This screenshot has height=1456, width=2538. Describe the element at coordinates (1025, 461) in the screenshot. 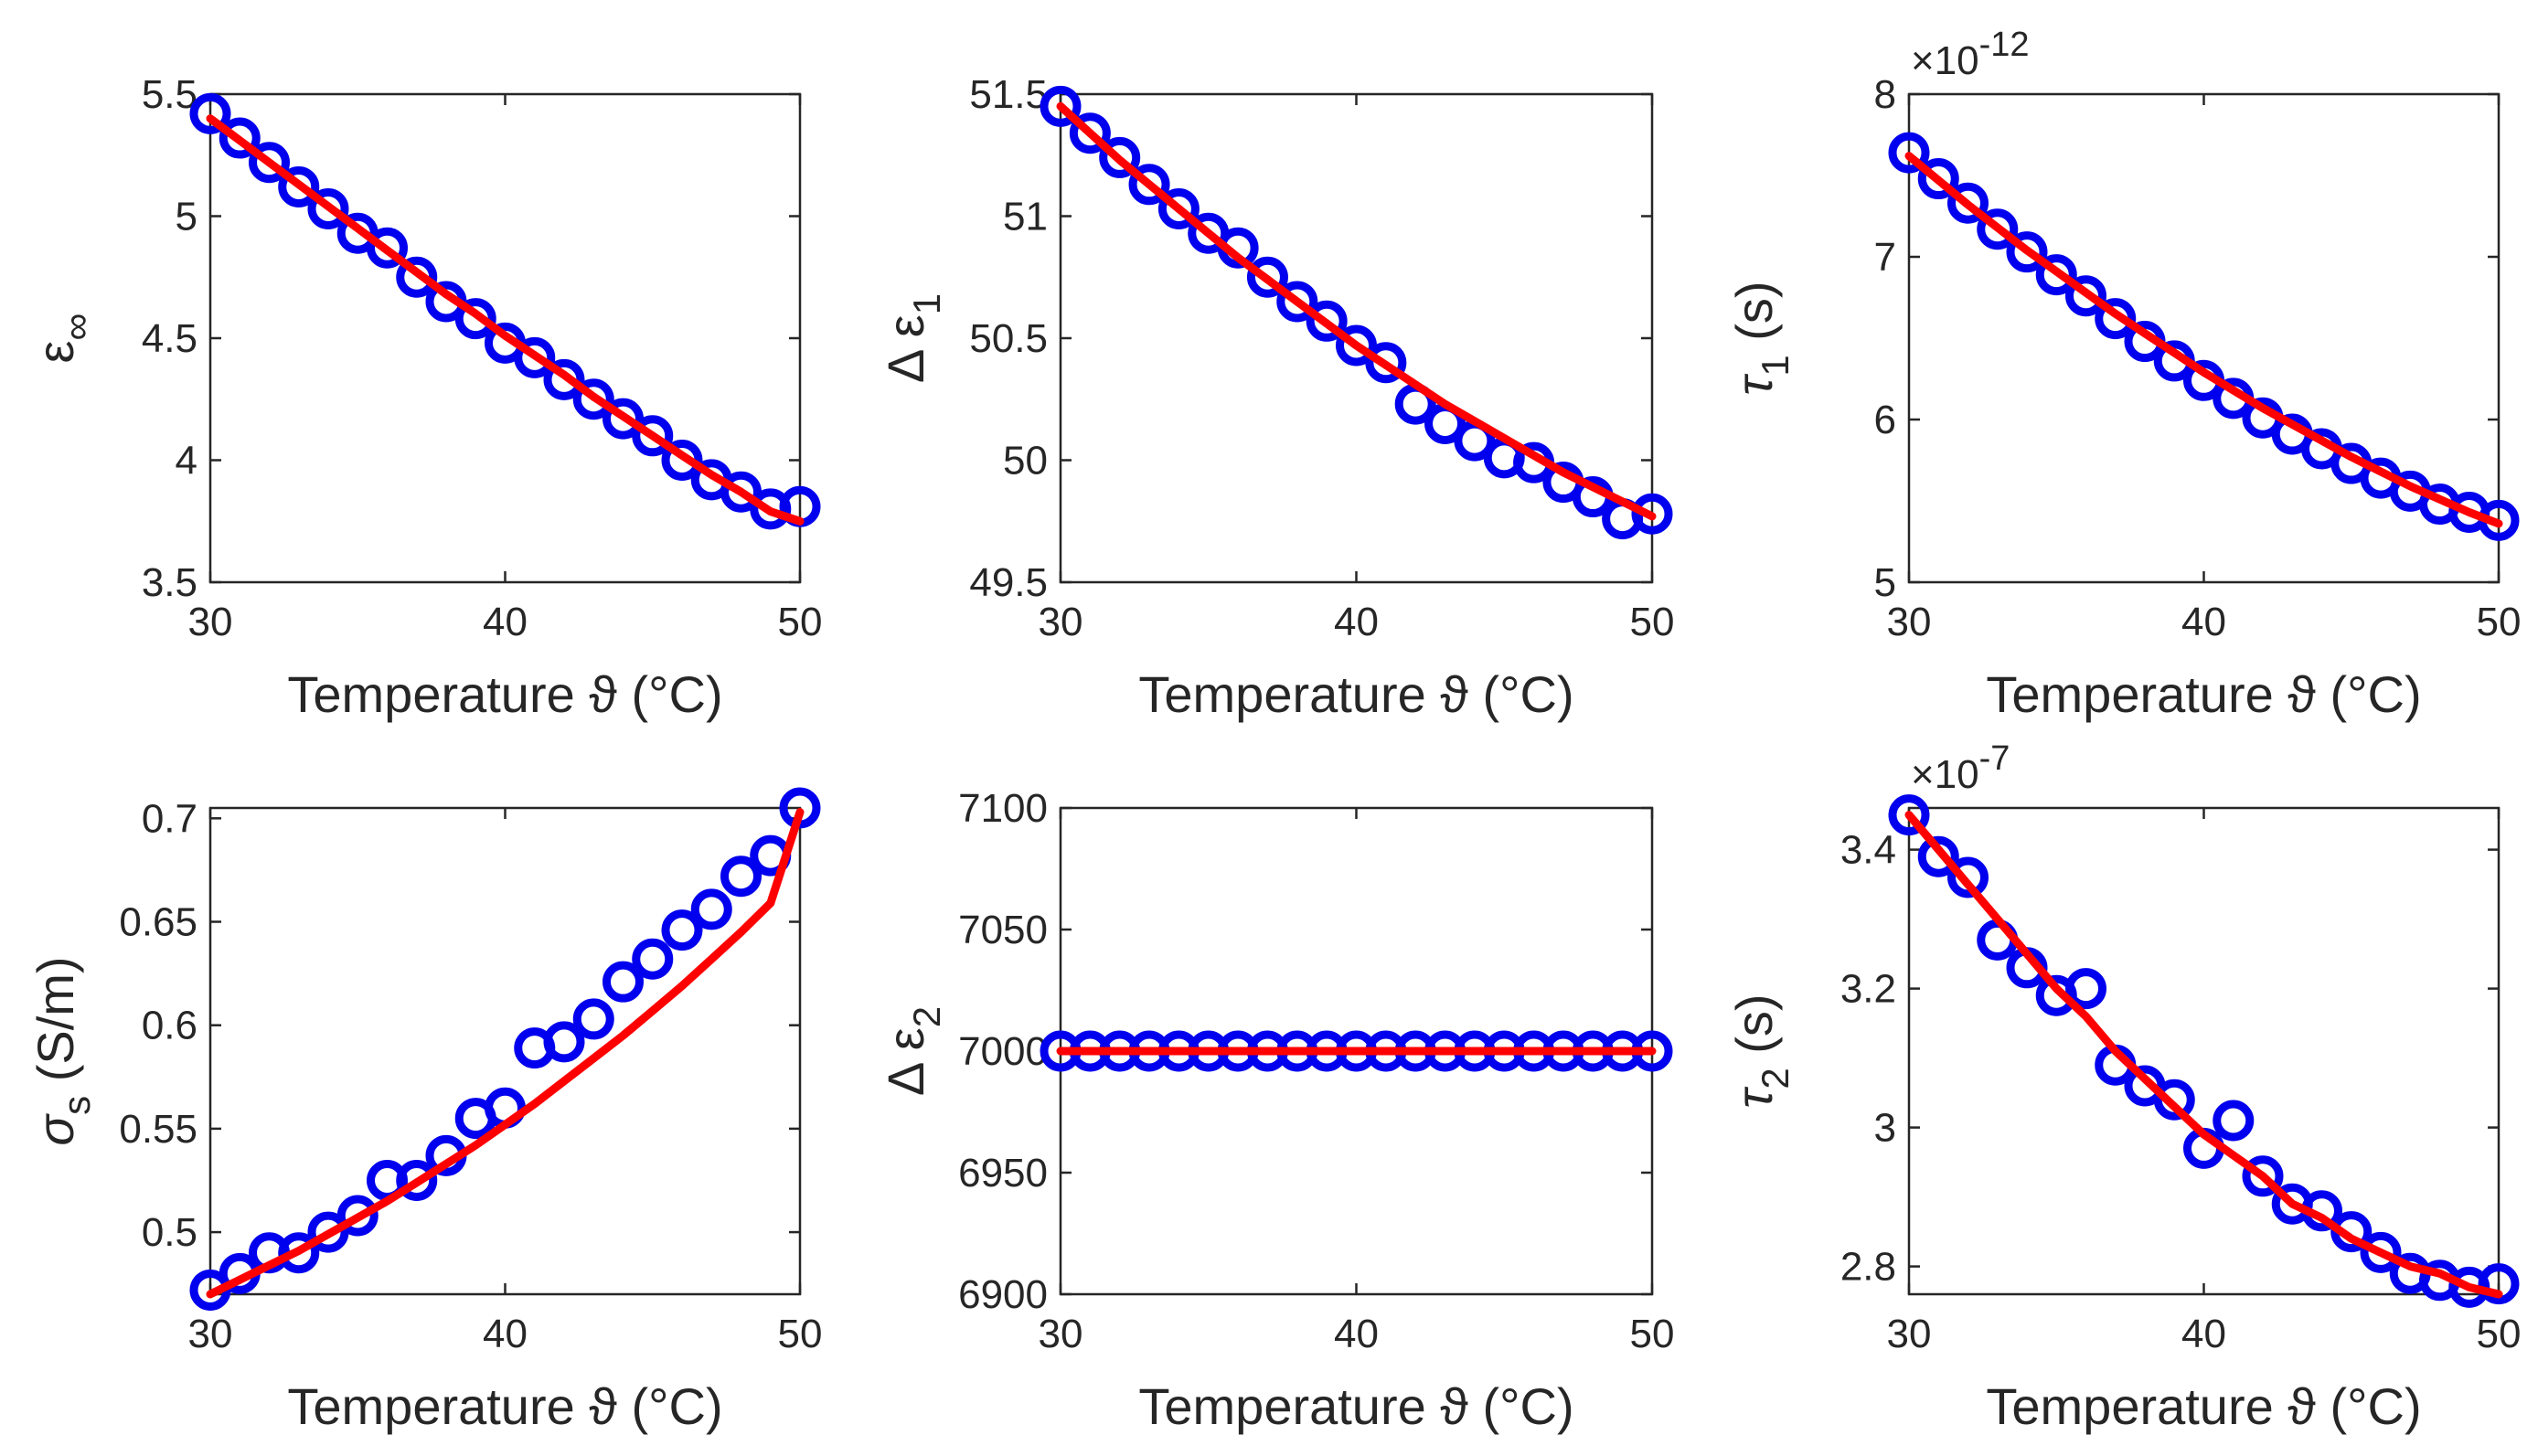

I see `y-tick-label: 50` at that location.